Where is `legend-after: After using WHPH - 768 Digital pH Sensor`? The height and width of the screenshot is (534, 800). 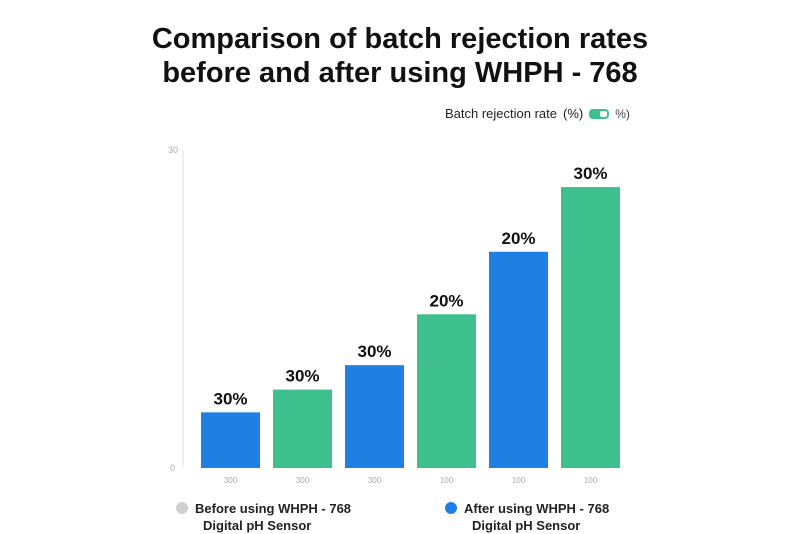
legend-after: After using WHPH - 768 Digital pH Sensor is located at coordinates (527, 517).